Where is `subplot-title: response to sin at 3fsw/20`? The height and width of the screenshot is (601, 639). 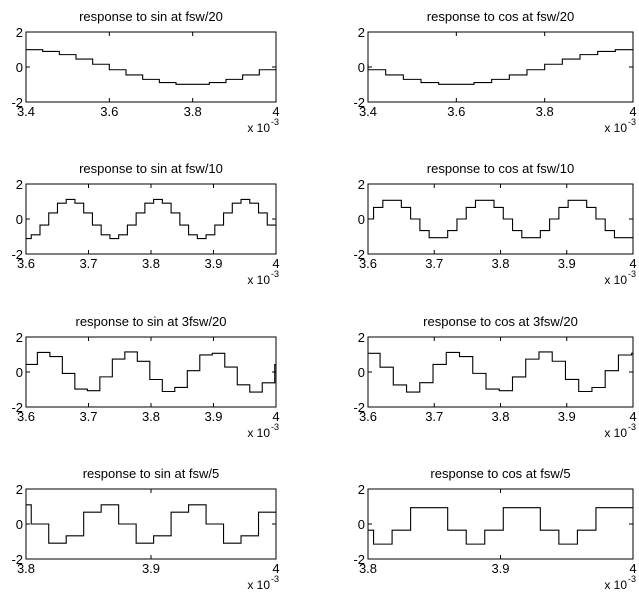
subplot-title: response to sin at 3fsw/20 is located at coordinates (150, 321).